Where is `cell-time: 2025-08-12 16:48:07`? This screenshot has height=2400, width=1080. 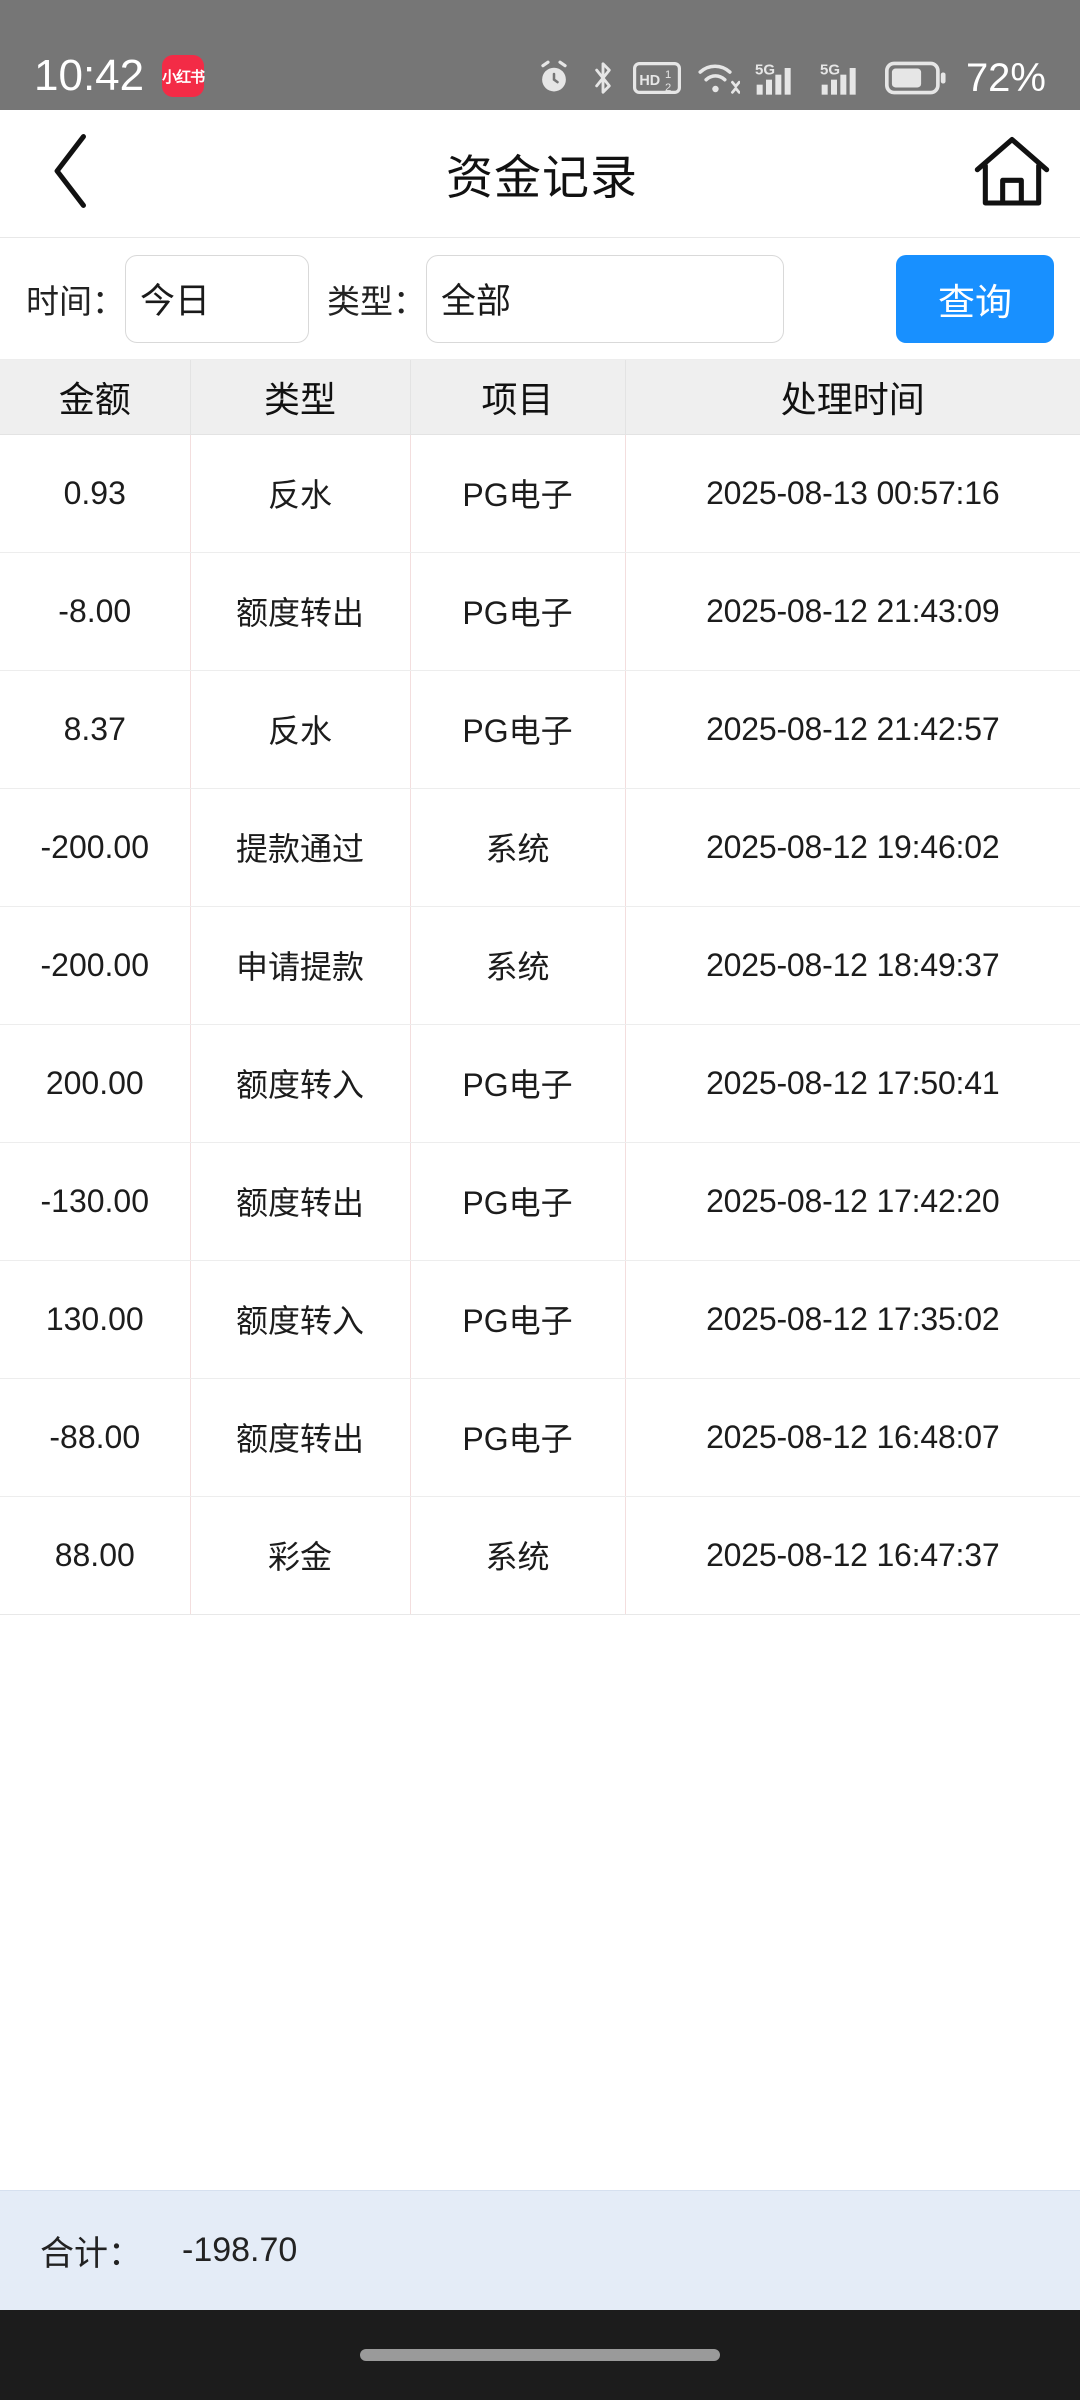
cell-time: 2025-08-12 16:48:07 is located at coordinates (852, 1437).